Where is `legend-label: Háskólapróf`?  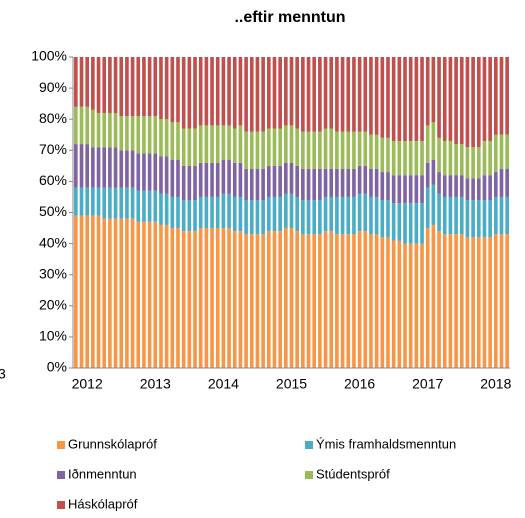
legend-label: Háskólapróf is located at coordinates (103, 503).